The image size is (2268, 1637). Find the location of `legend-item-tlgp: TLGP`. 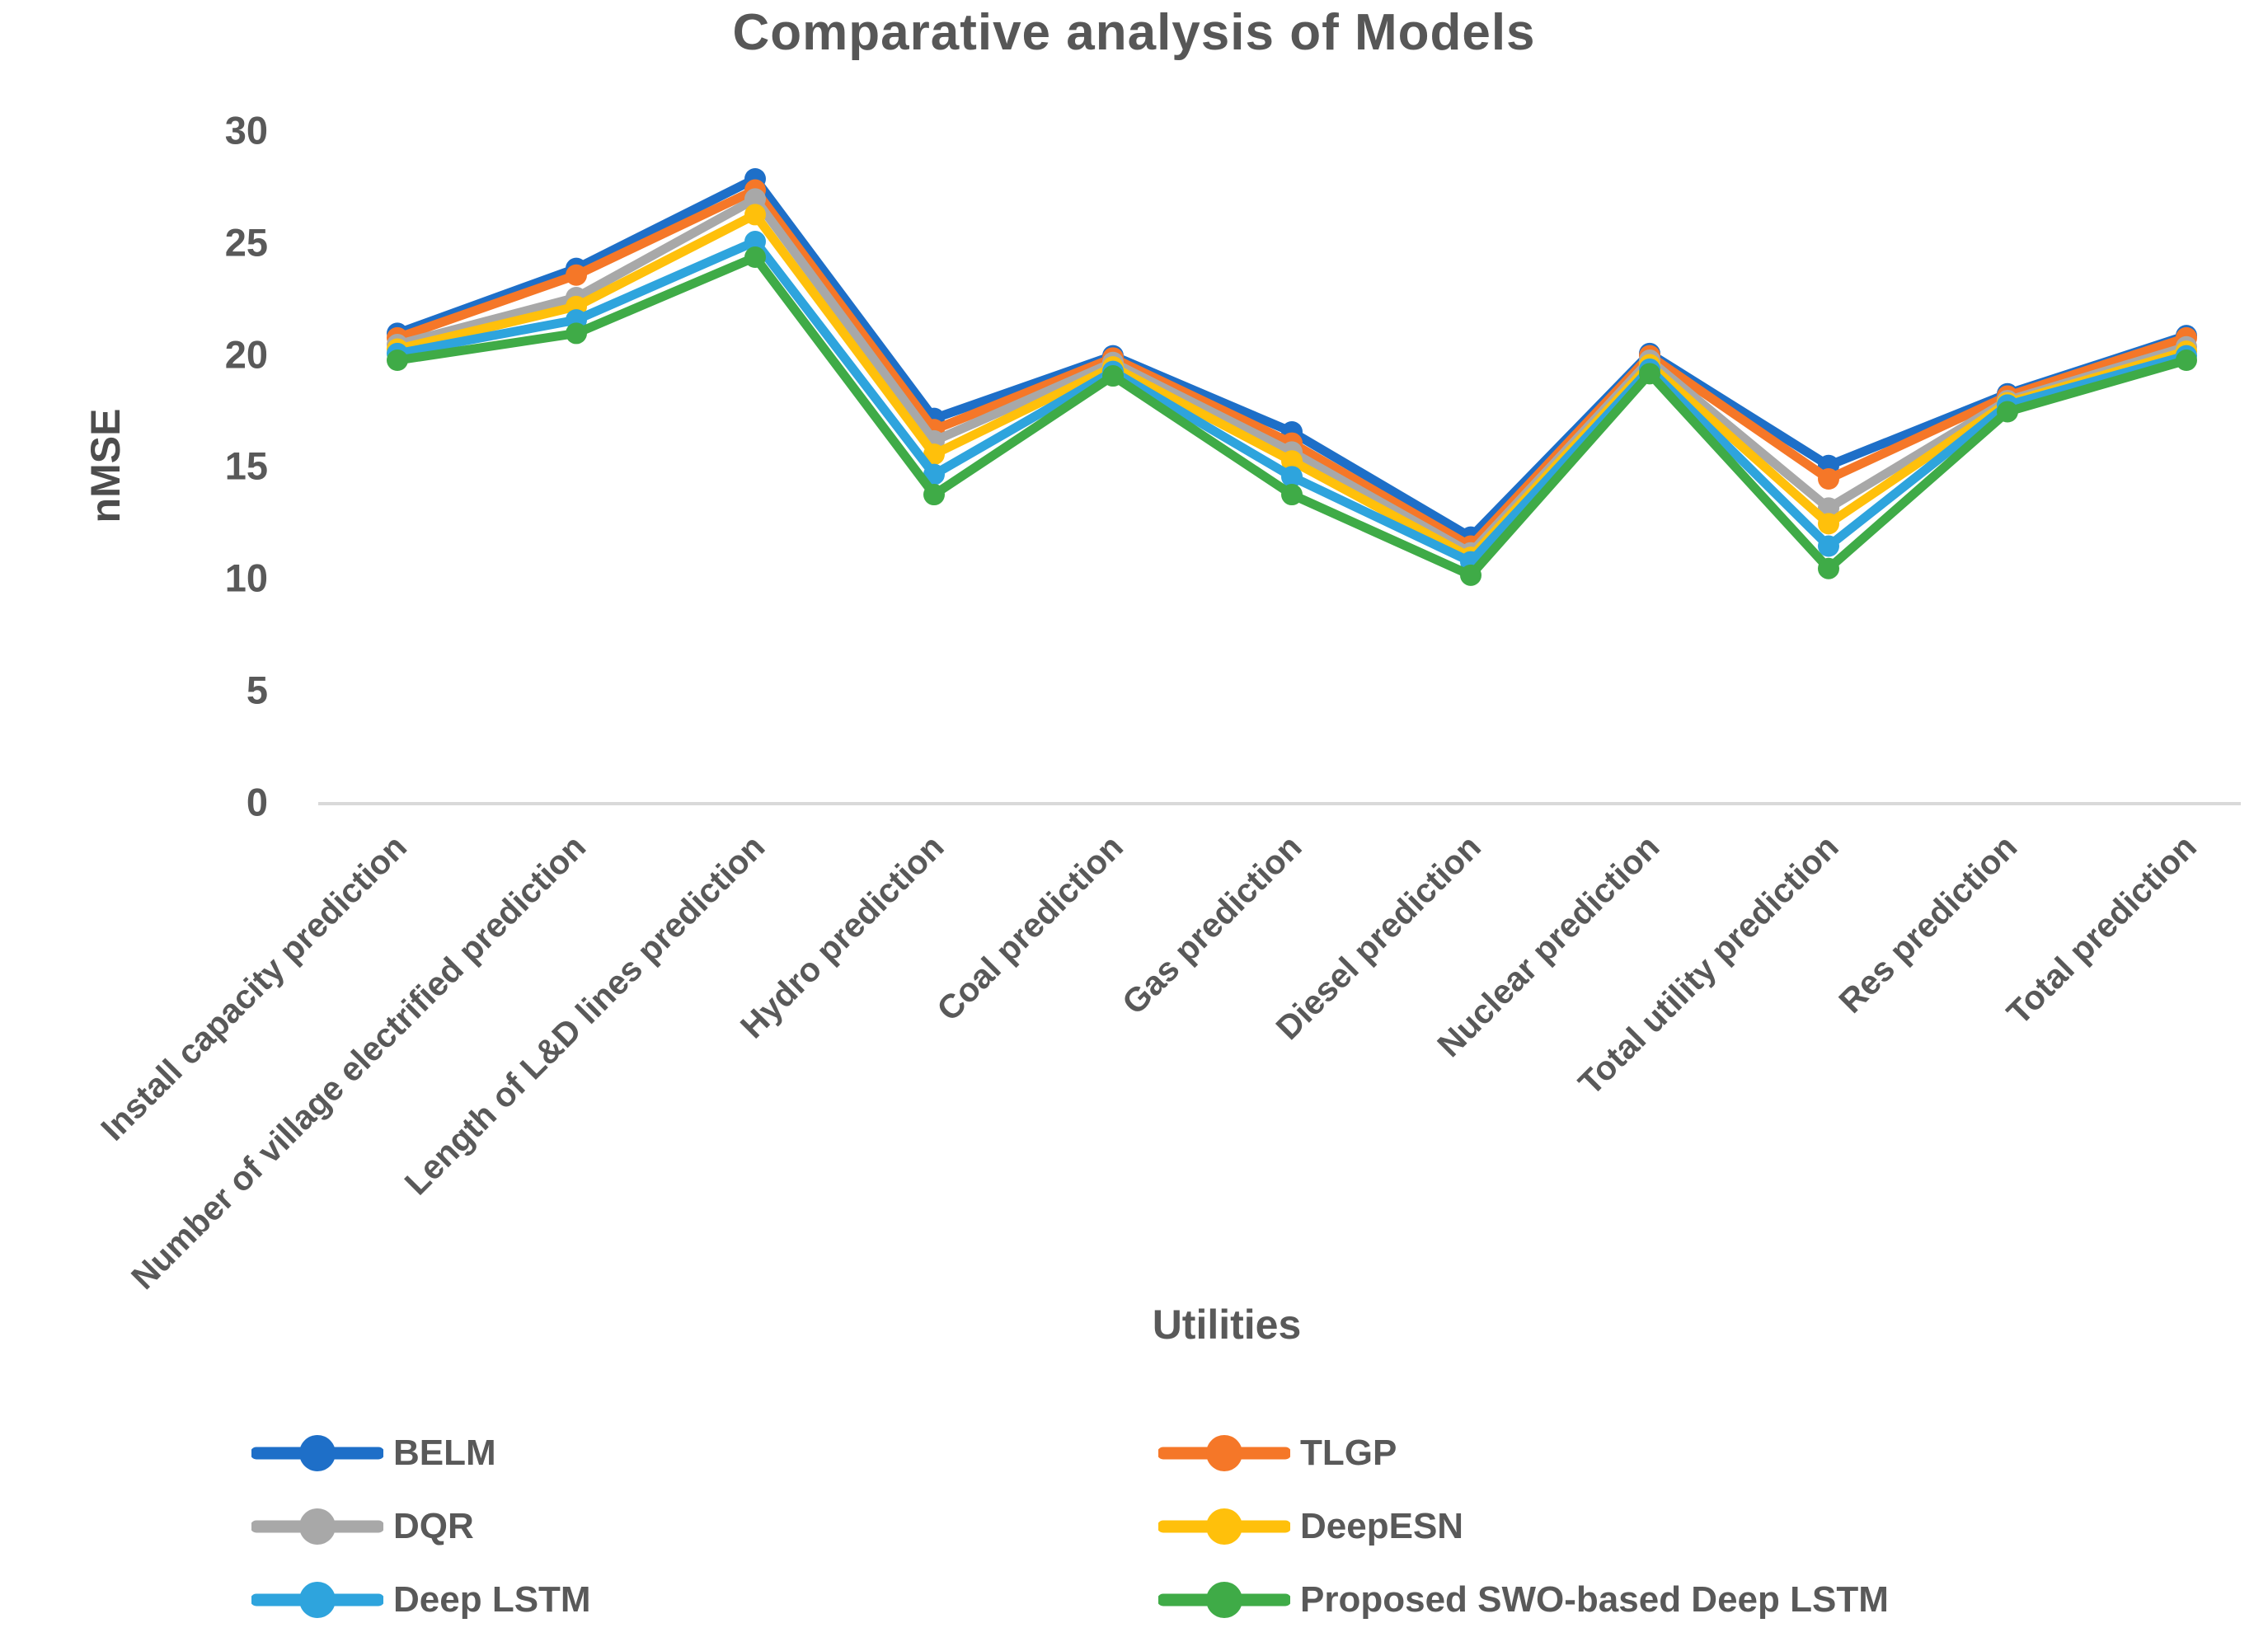

legend-item-tlgp: TLGP is located at coordinates (1277, 1453).